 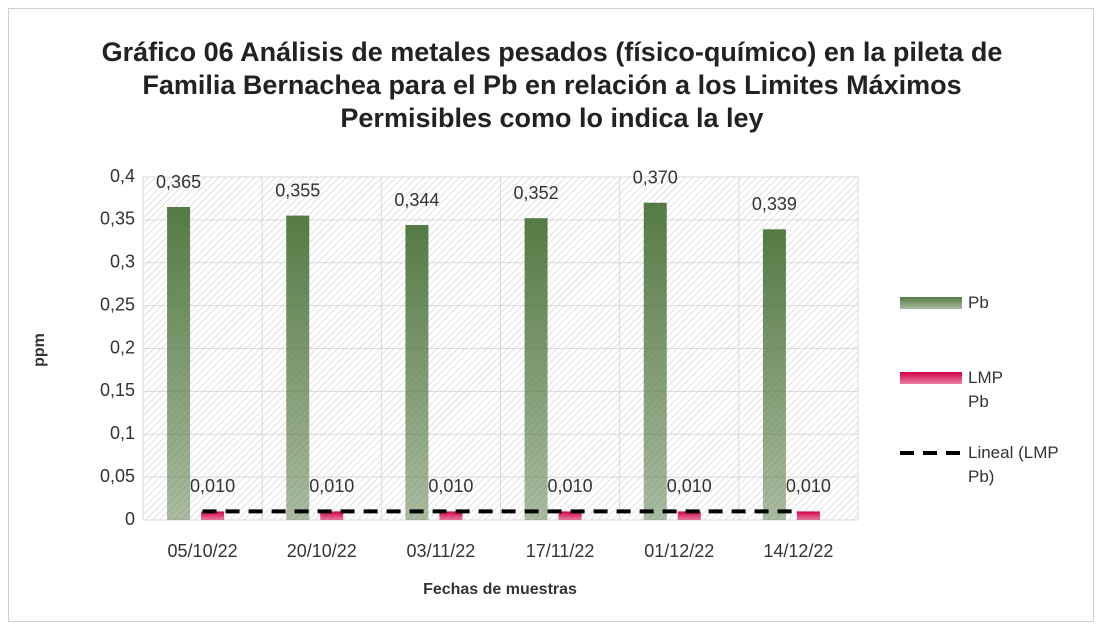 What do you see at coordinates (679, 551) in the screenshot?
I see `x-tick-label: 01/12/22` at bounding box center [679, 551].